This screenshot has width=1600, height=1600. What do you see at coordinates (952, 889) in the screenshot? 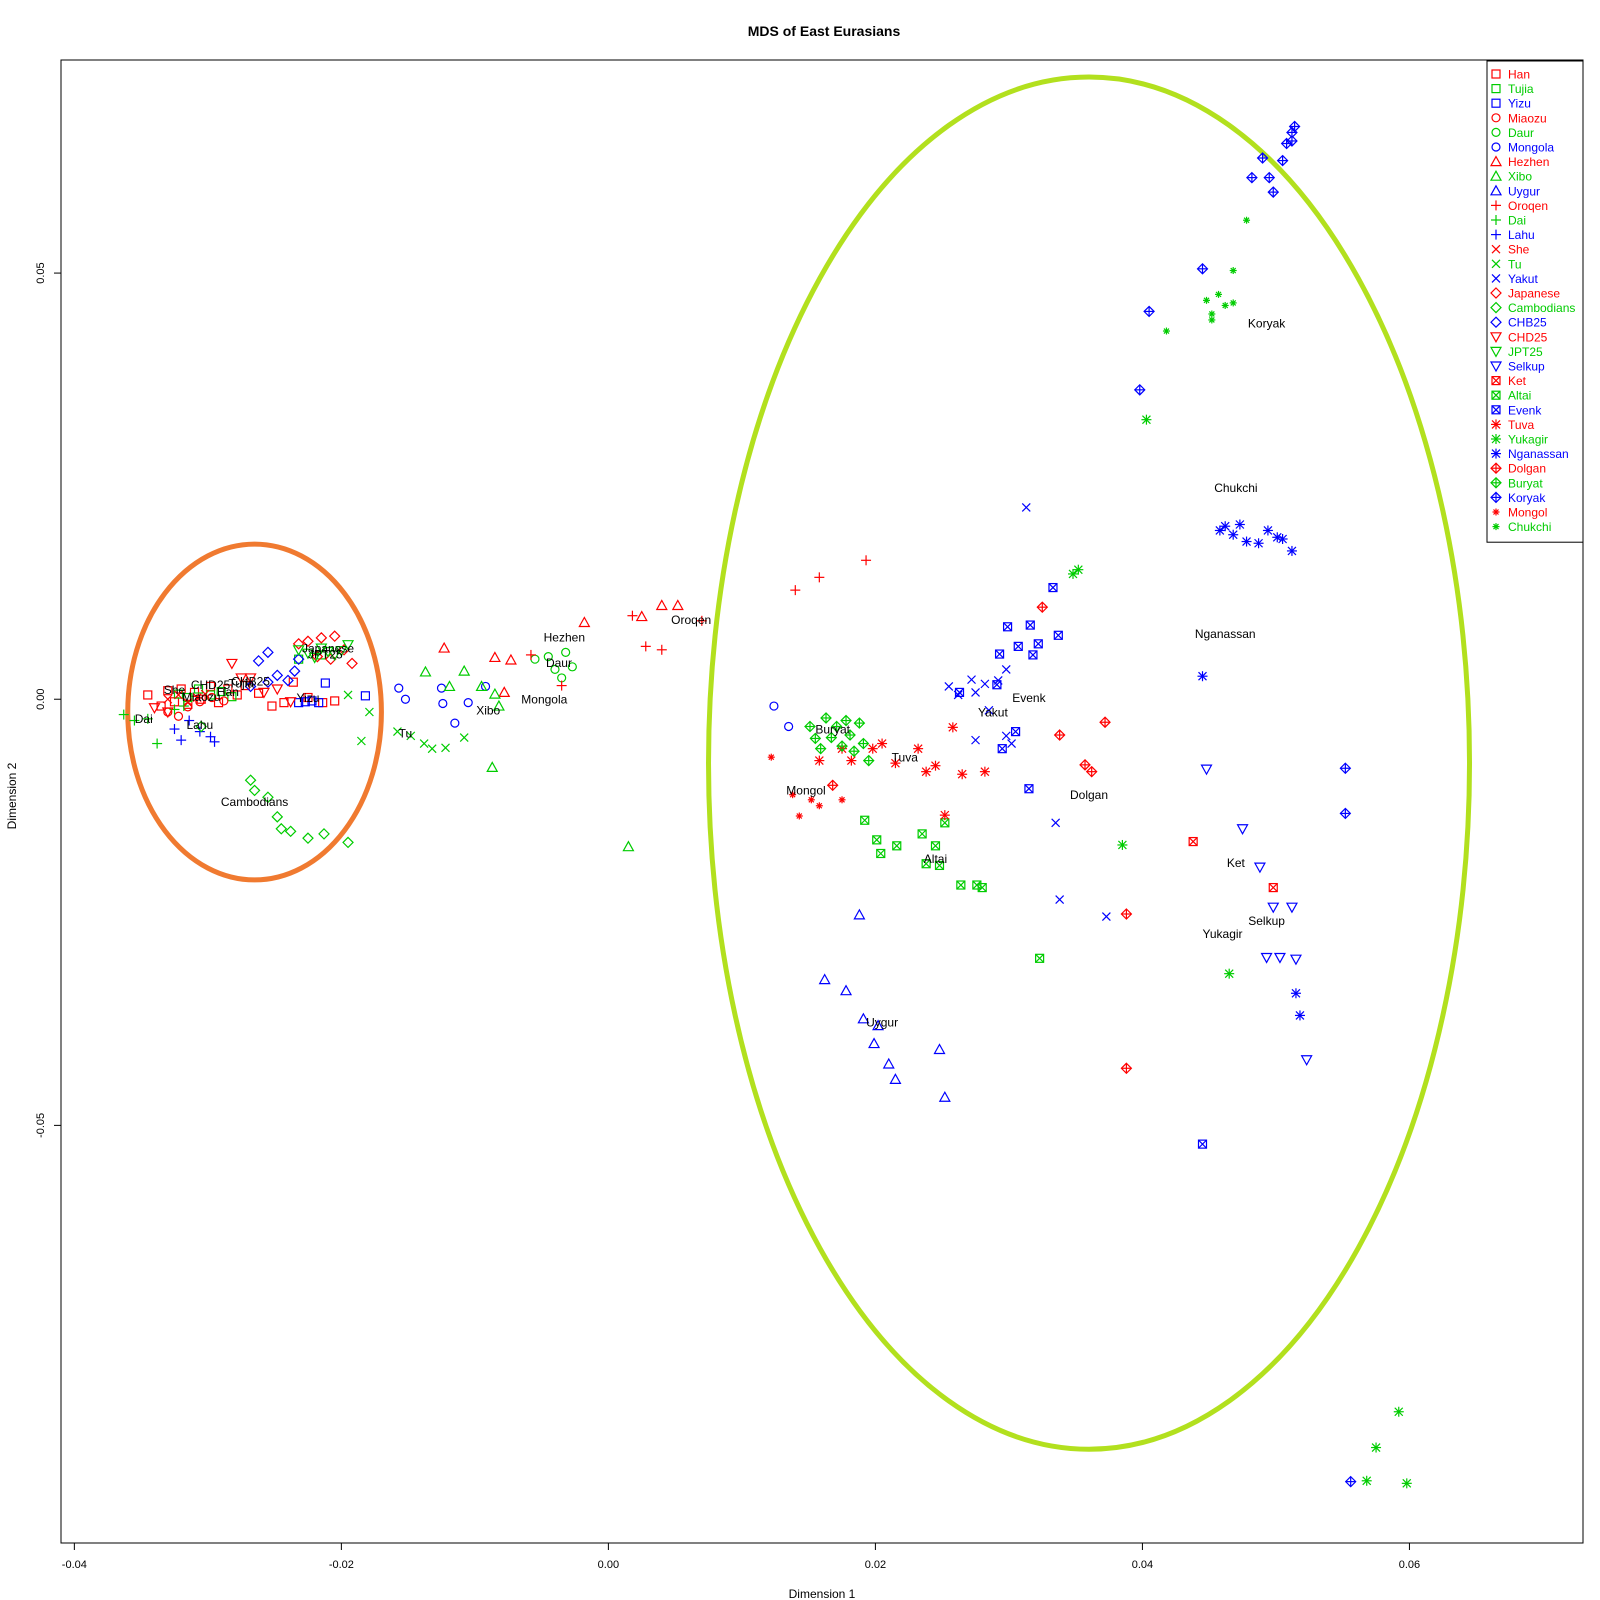
I see `series-altai` at bounding box center [952, 889].